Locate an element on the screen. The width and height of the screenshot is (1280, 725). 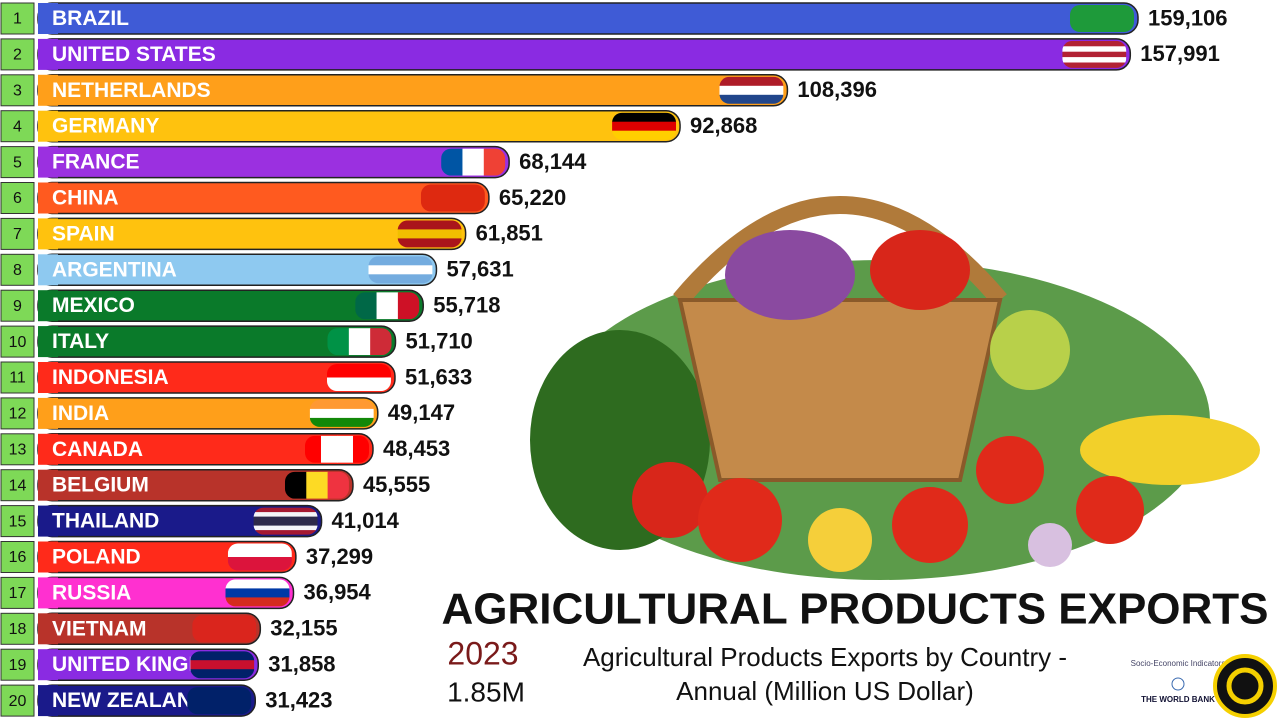
bar-label: RUSSIA is located at coordinates (91, 592).